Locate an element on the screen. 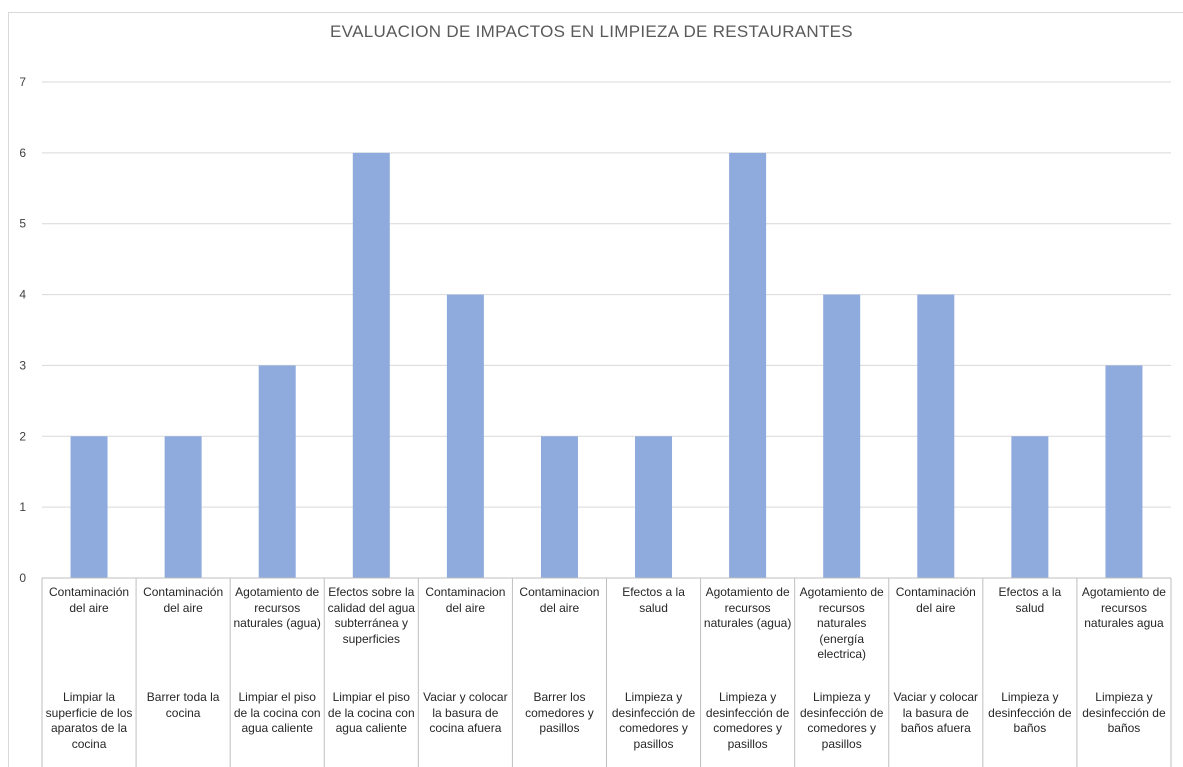  y-tick-label: 1 is located at coordinates (22, 507).